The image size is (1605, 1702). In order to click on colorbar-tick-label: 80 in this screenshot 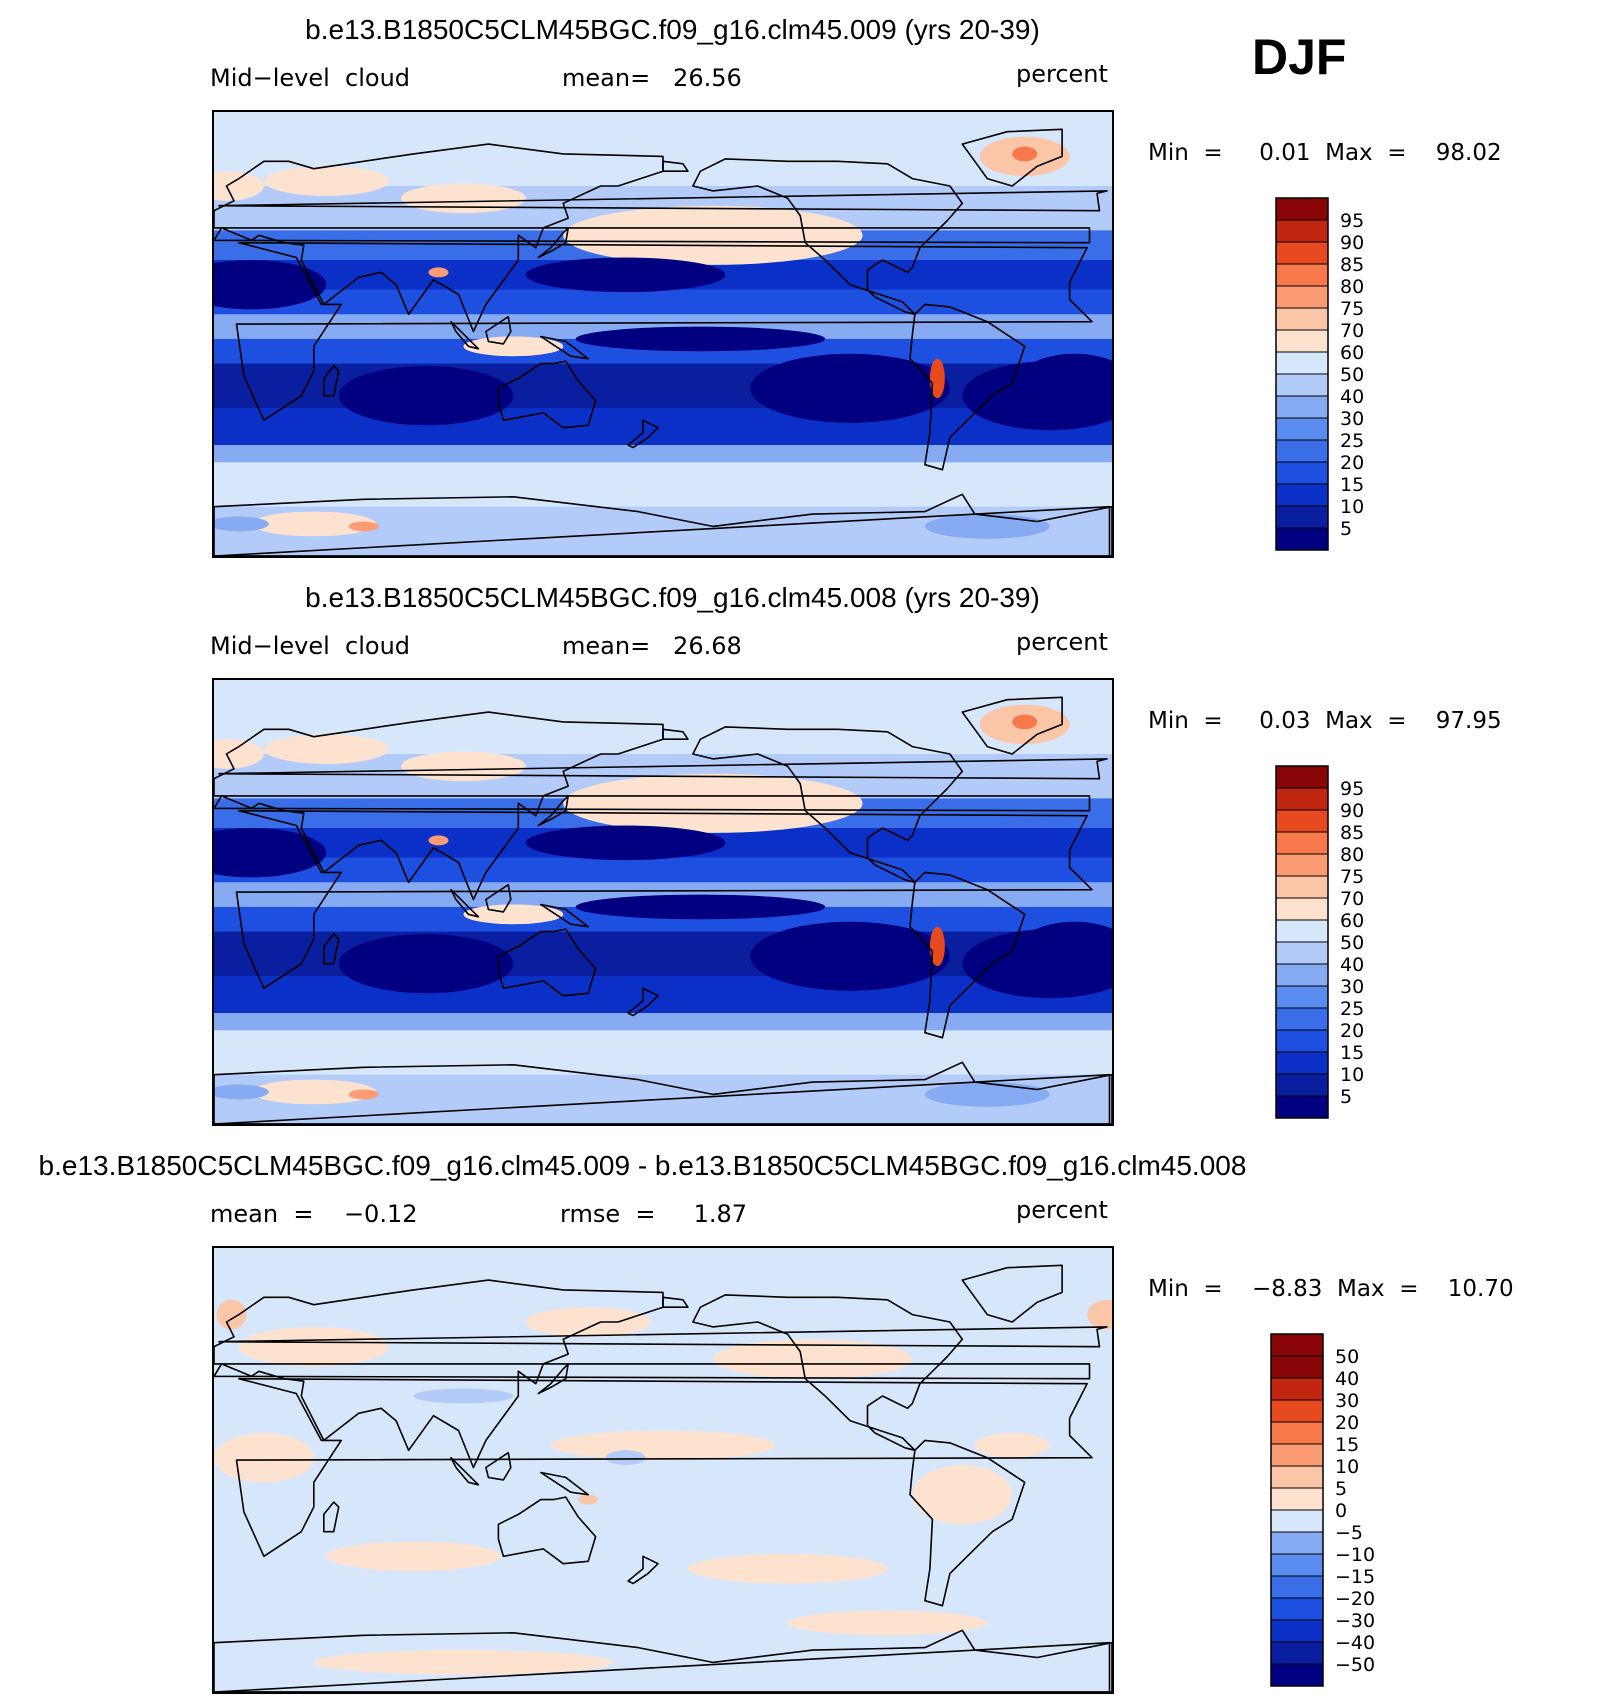, I will do `click(1352, 287)`.